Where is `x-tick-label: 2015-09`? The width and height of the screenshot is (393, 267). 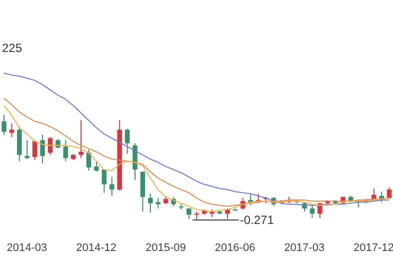 x-tick-label: 2015-09 is located at coordinates (165, 248).